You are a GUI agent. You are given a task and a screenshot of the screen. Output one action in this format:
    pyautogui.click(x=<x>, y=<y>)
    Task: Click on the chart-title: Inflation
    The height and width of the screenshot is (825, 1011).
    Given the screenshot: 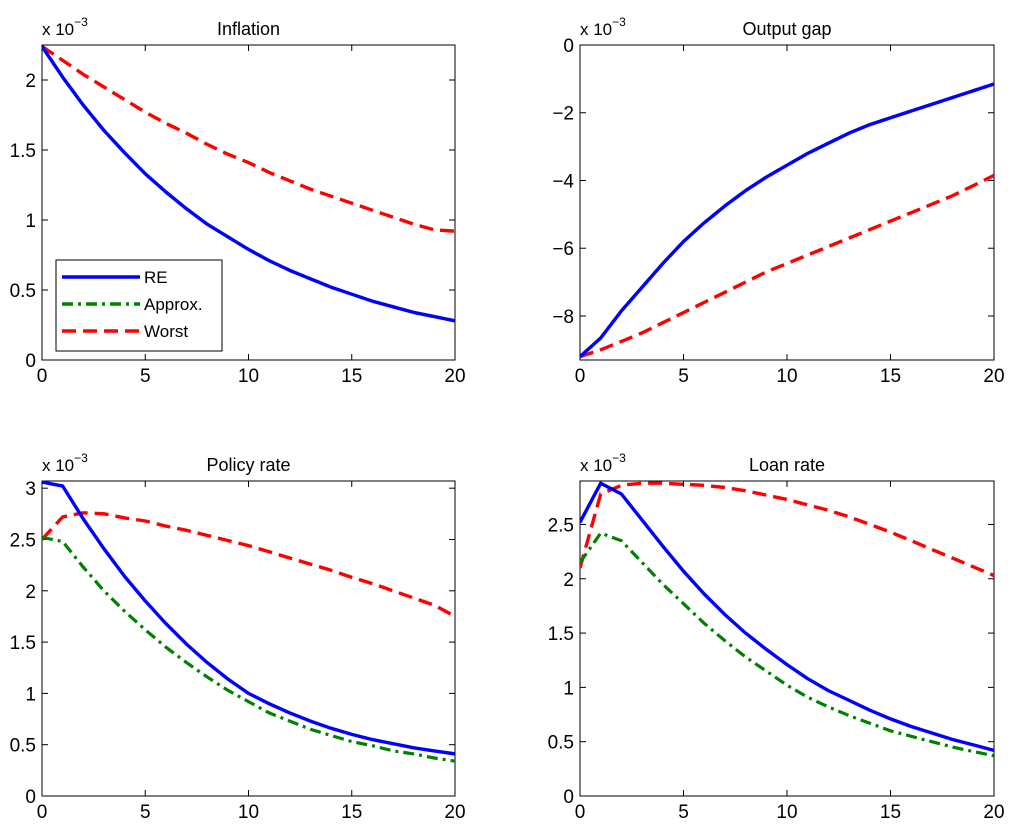 What is the action you would take?
    pyautogui.click(x=248, y=29)
    